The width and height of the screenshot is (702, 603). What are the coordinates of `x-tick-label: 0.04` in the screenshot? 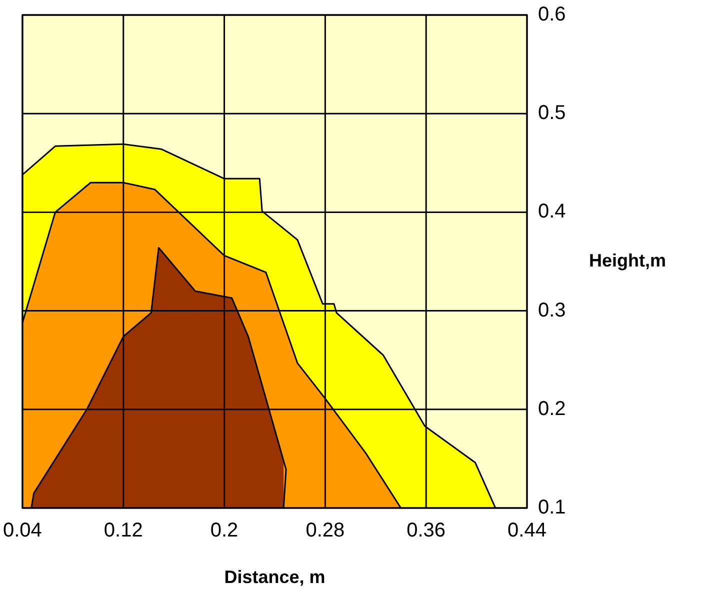 It's located at (22, 531).